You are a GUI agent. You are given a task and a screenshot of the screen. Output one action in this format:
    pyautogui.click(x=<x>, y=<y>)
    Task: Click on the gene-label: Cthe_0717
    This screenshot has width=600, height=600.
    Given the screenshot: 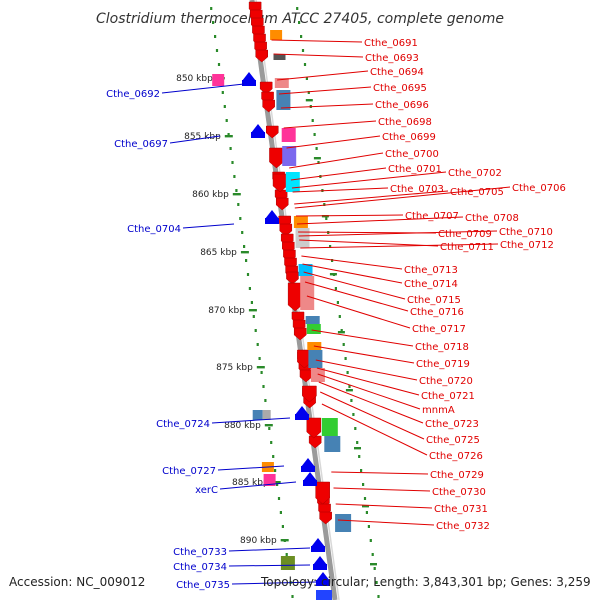 What is the action you would take?
    pyautogui.click(x=439, y=329)
    